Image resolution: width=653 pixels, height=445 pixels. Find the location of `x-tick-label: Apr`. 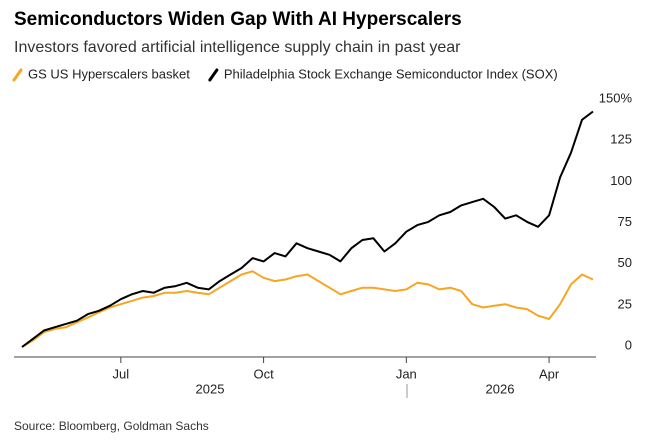

x-tick-label: Apr is located at coordinates (549, 373).